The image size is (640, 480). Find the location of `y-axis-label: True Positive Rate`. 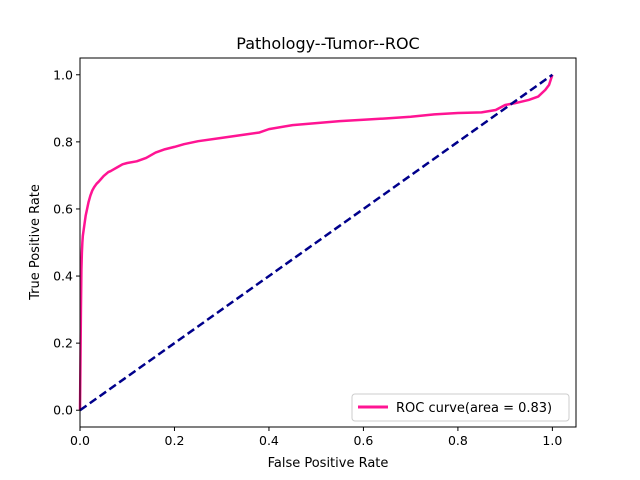

y-axis-label: True Positive Rate is located at coordinates (35, 242).